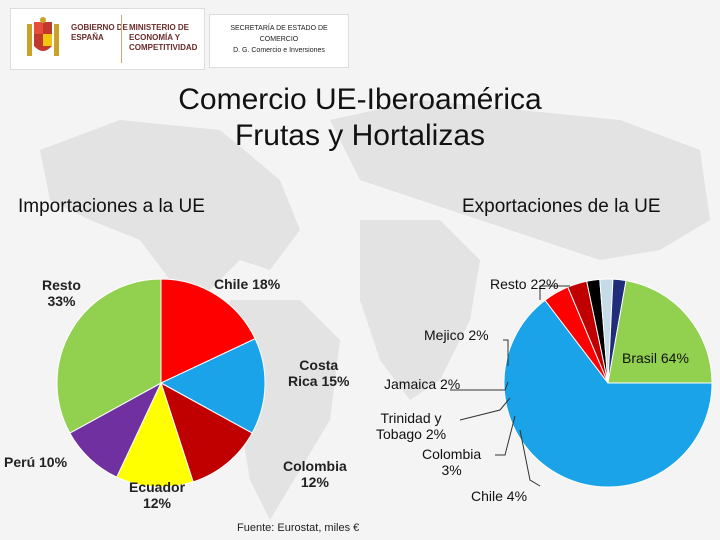  Describe the element at coordinates (524, 284) in the screenshot. I see `exports-label-resto: Resto 22%` at that location.